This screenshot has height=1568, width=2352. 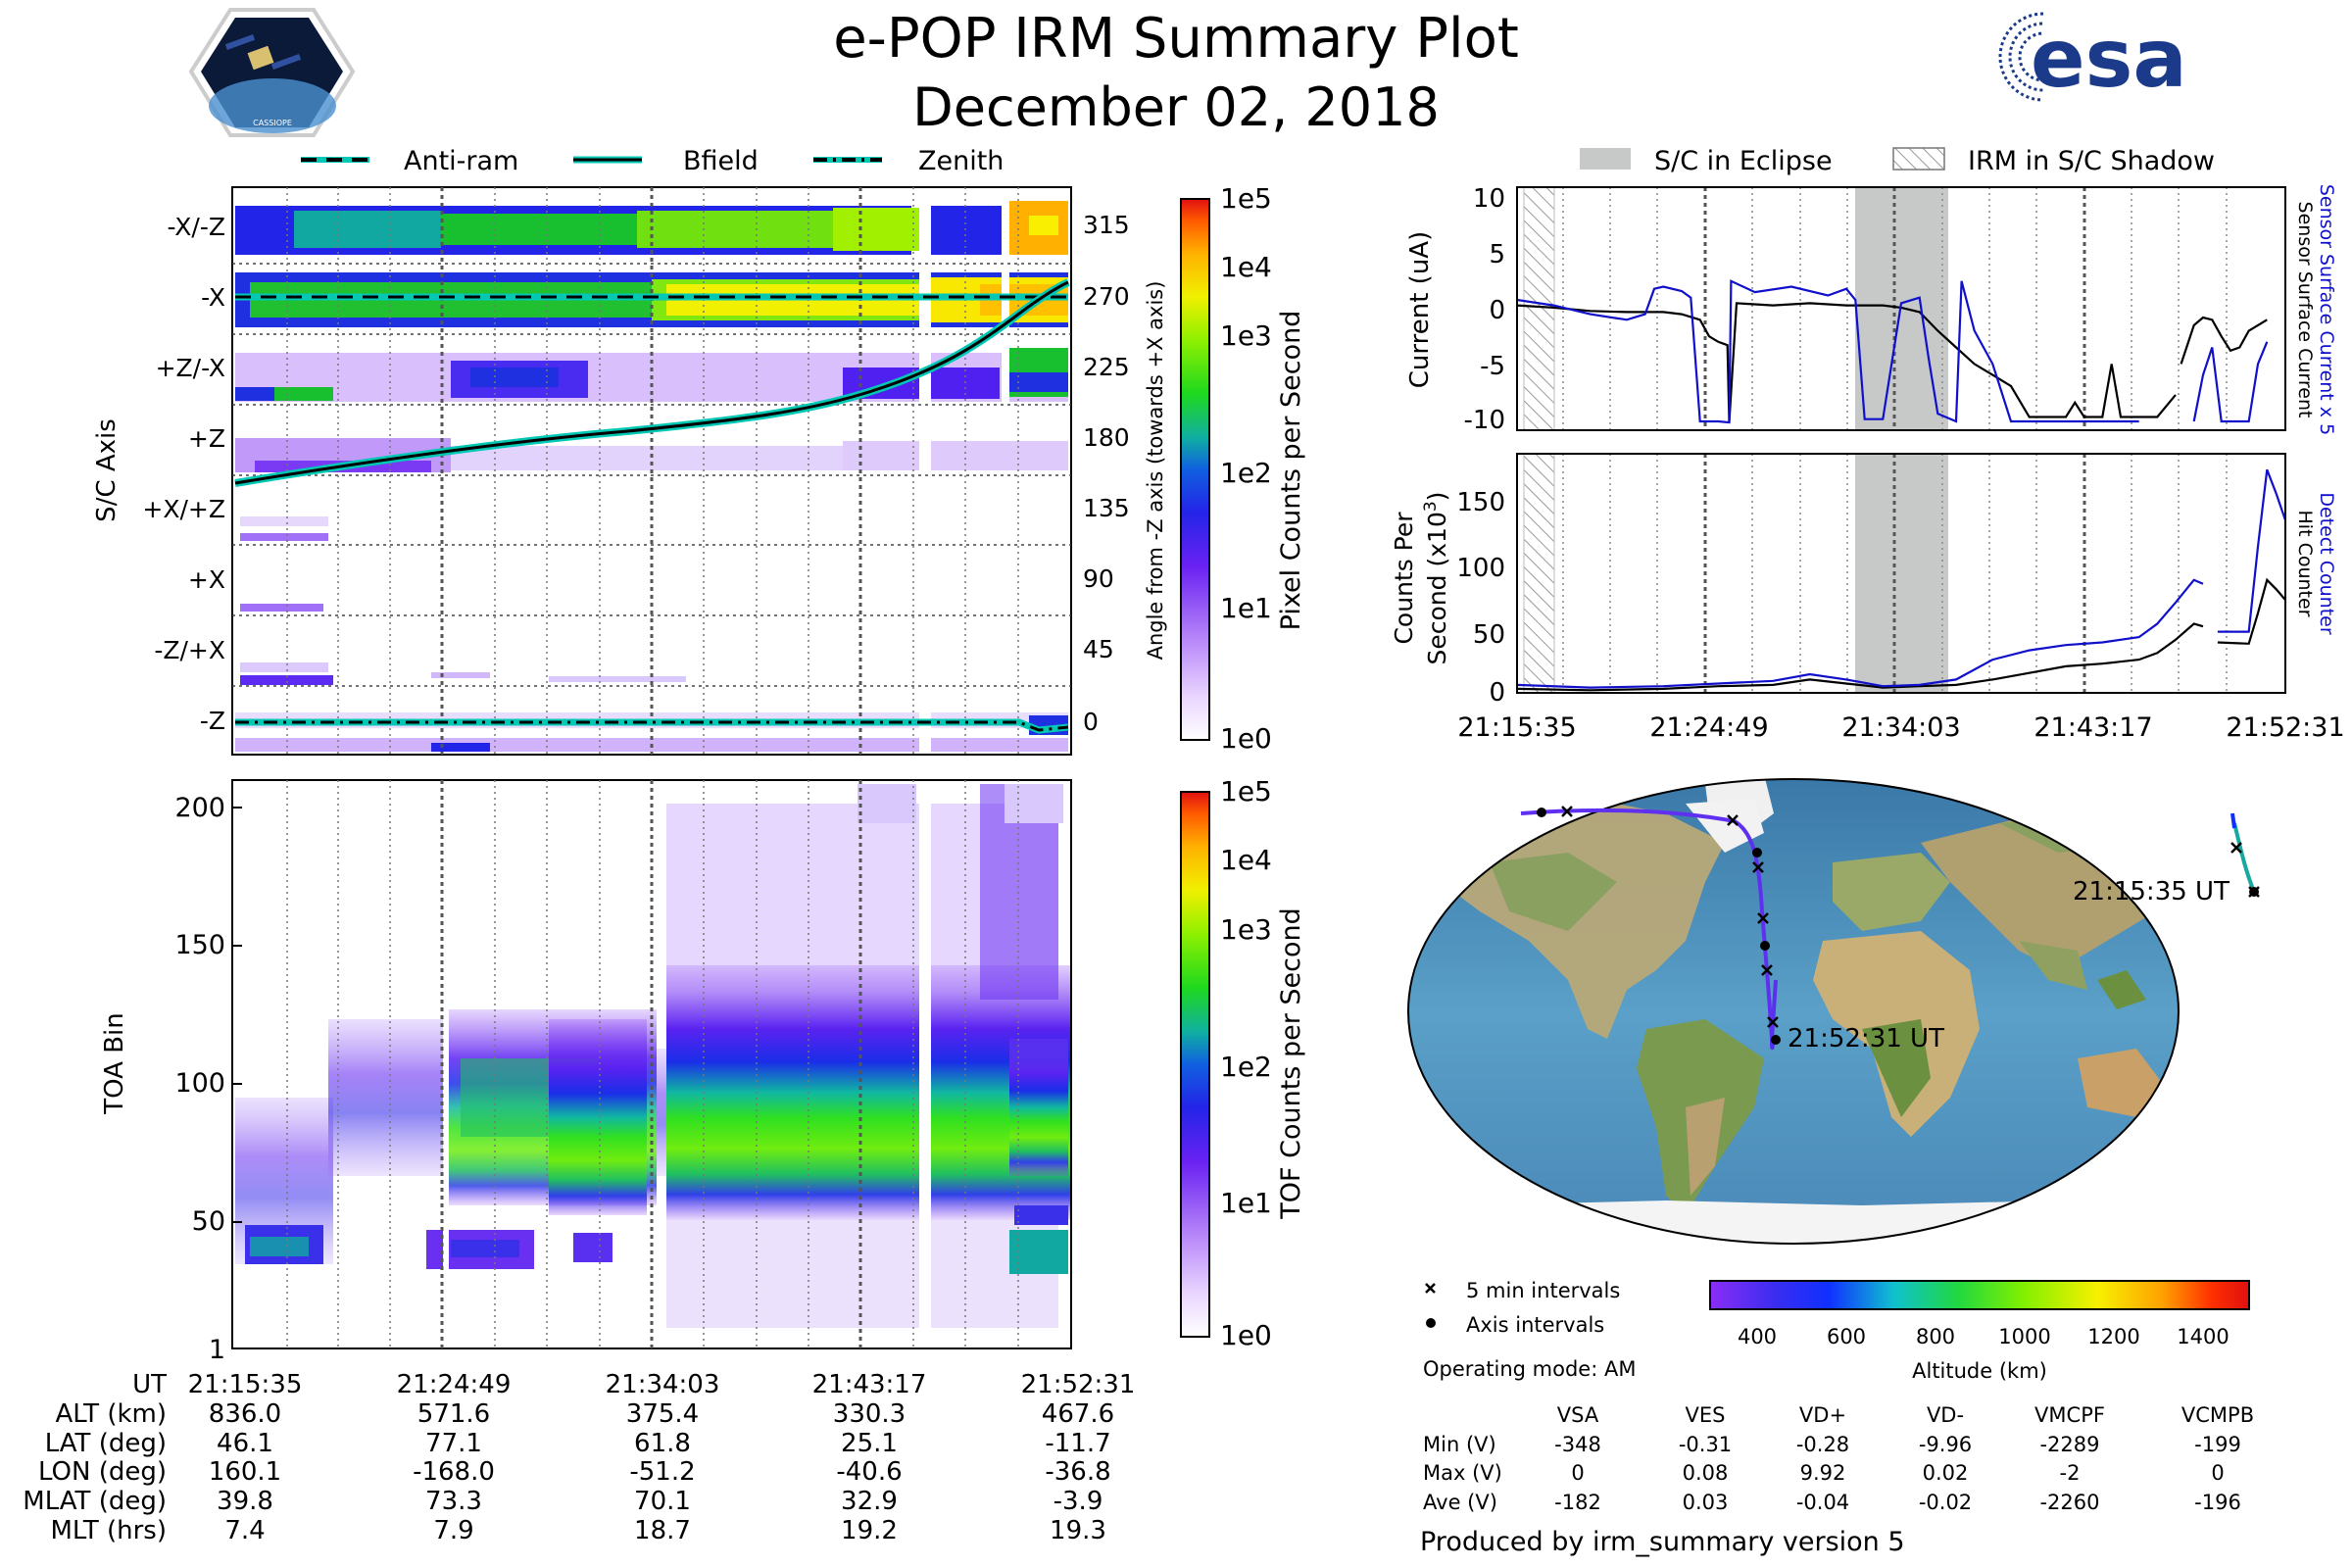 What do you see at coordinates (2217, 1415) in the screenshot?
I see `voltage-header: VCMPB` at bounding box center [2217, 1415].